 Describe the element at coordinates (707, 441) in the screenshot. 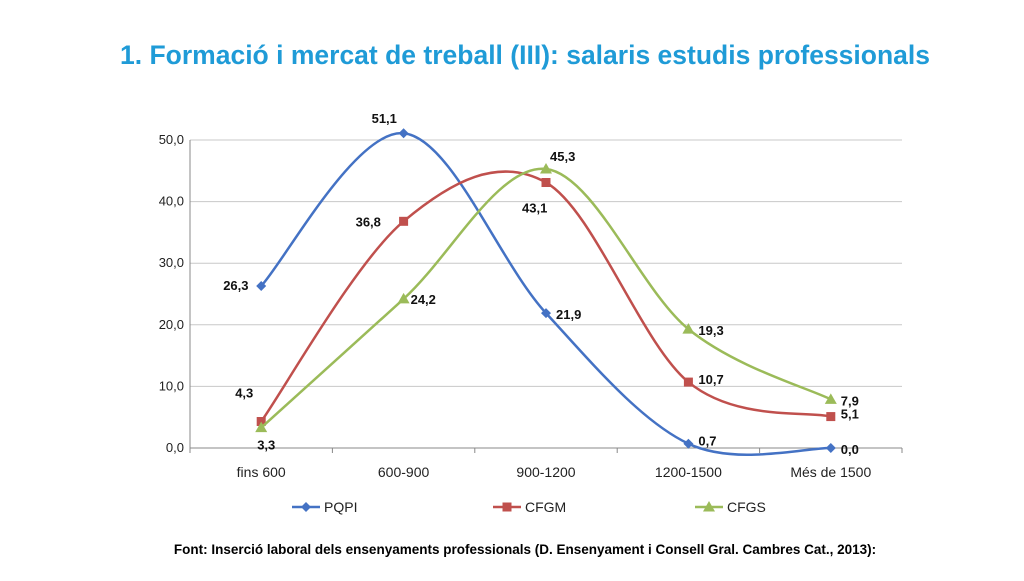

I see `data-label: 0,7` at that location.